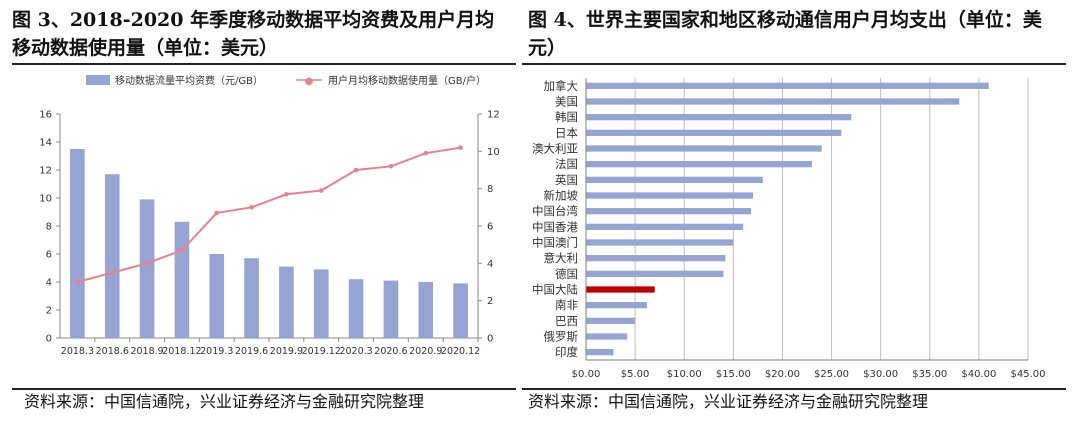  I want to click on left-y-tick-label: 4, so click(49, 283).